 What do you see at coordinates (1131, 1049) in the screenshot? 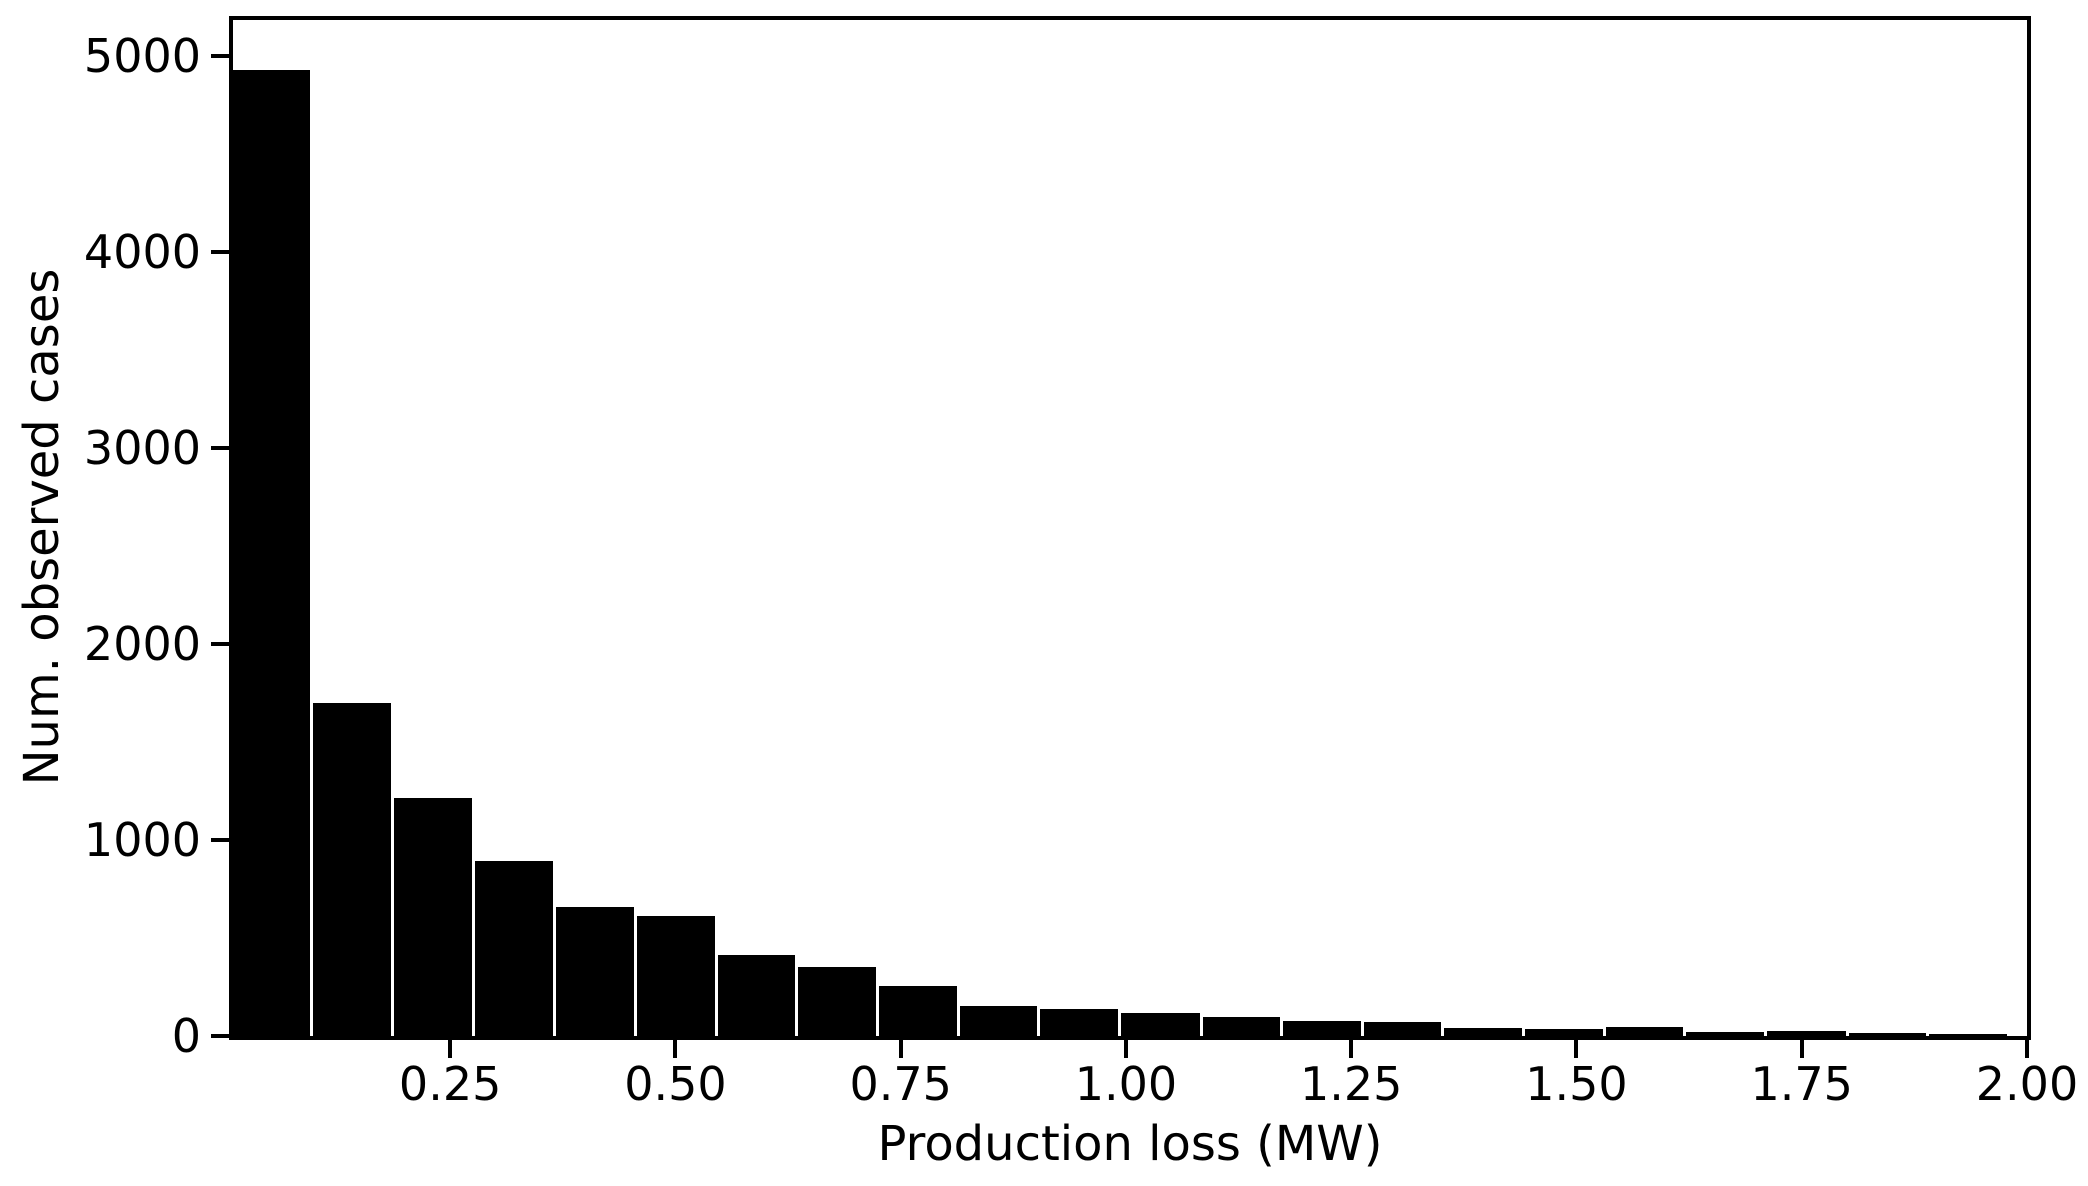
I see `x-axis-ticks` at bounding box center [1131, 1049].